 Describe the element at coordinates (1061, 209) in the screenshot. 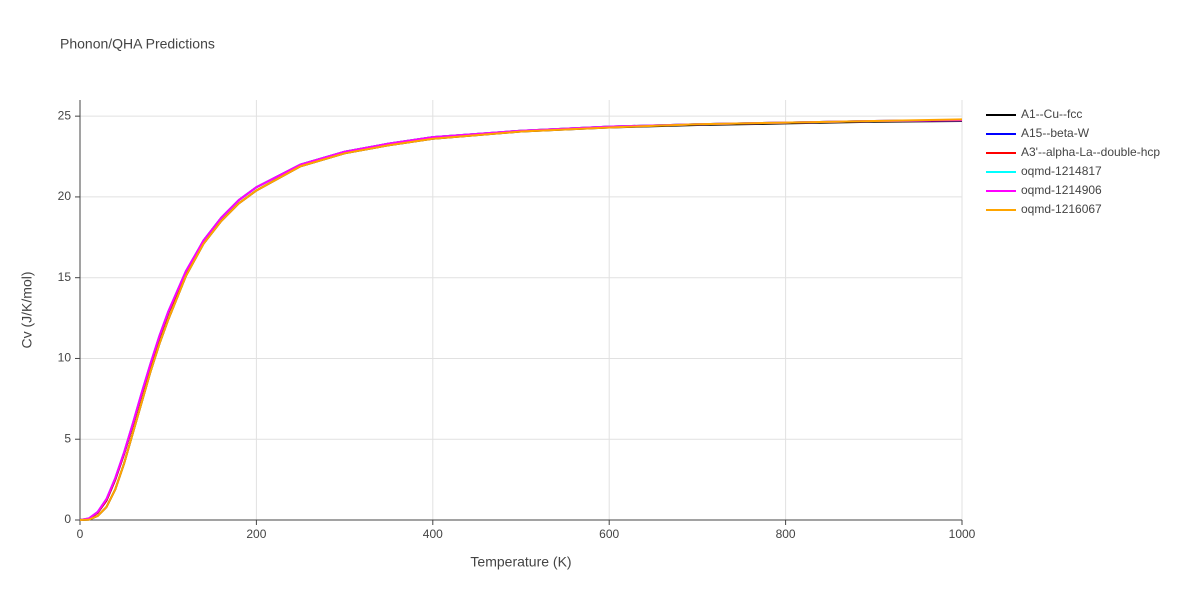

I see `legend-label: oqmd-1216067` at that location.